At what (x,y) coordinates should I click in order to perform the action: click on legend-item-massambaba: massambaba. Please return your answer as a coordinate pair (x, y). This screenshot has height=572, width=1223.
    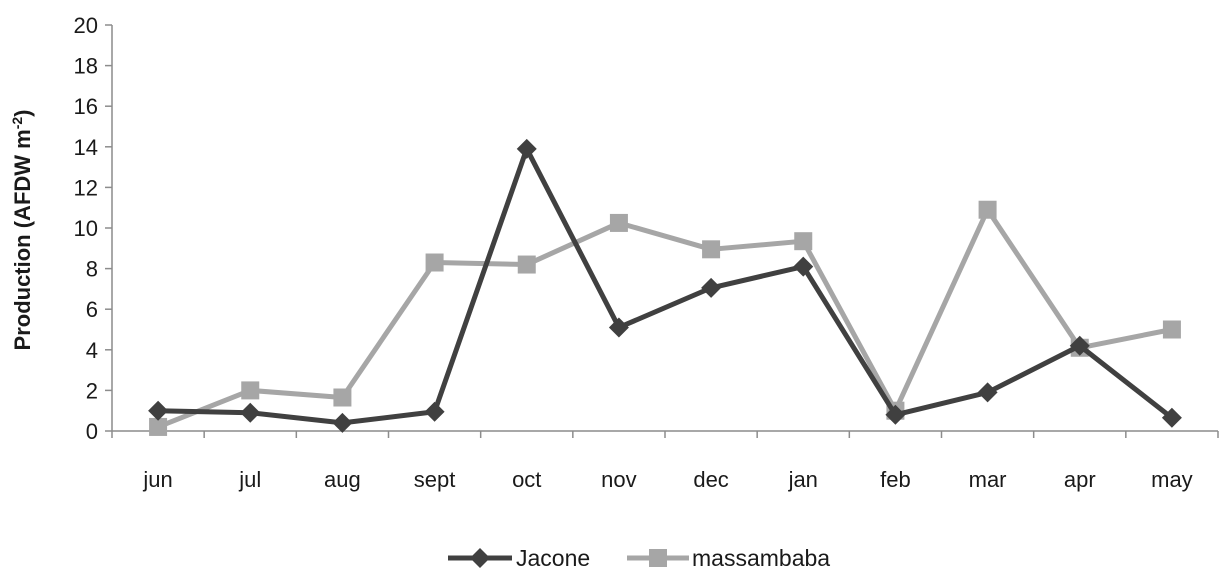
    Looking at the image, I should click on (728, 558).